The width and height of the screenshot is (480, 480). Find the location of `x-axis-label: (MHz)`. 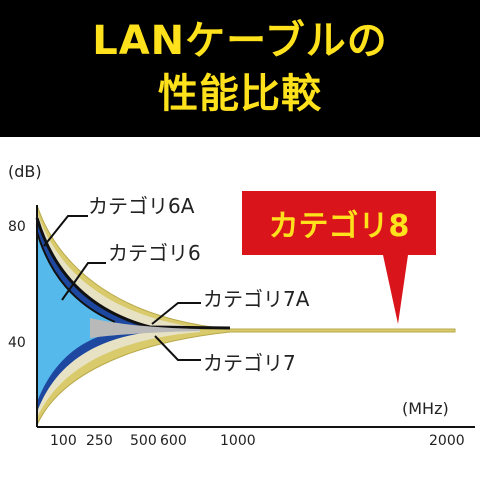

x-axis-label: (MHz) is located at coordinates (425, 408).